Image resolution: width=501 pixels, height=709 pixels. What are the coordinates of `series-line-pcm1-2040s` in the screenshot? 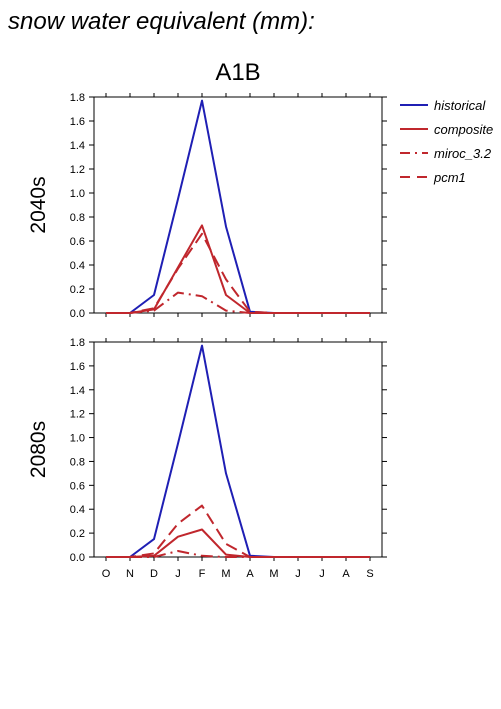 It's located at (238, 273).